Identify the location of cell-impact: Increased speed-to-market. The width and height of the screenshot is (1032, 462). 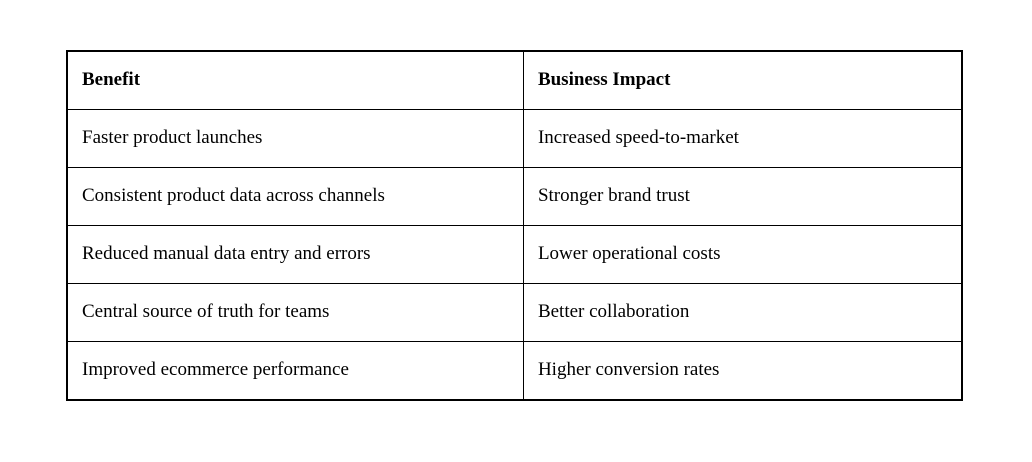
(742, 138).